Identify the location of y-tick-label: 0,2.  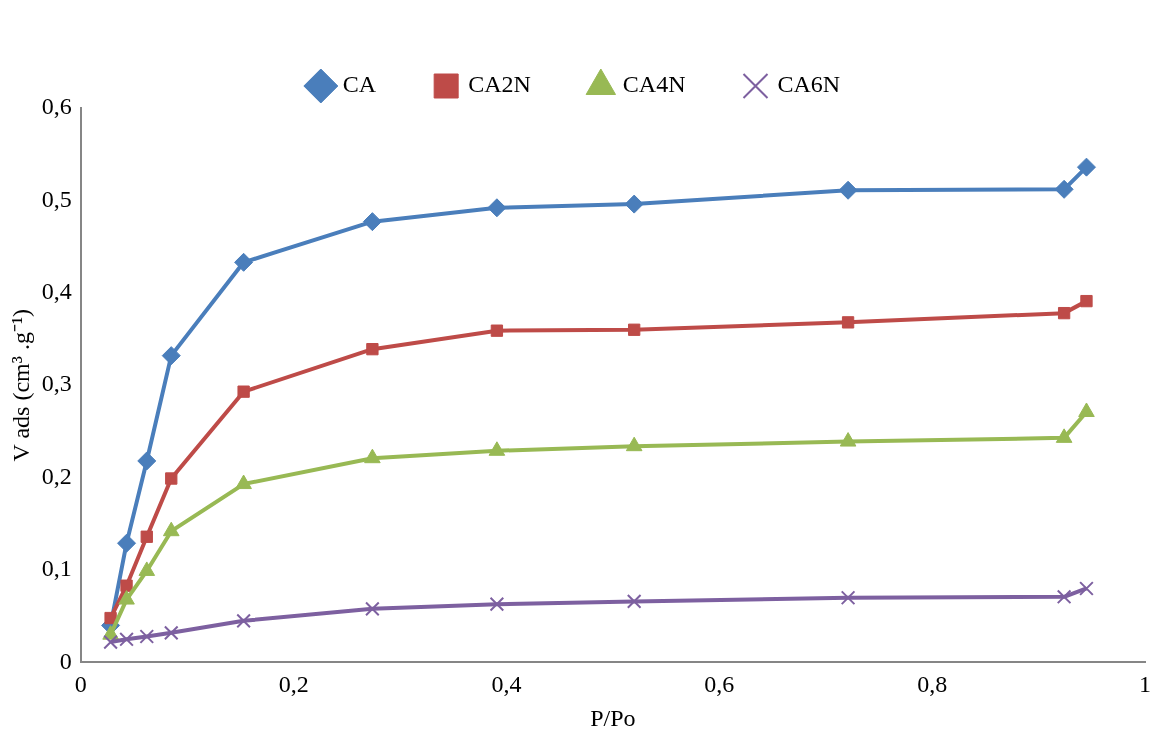
(56, 475).